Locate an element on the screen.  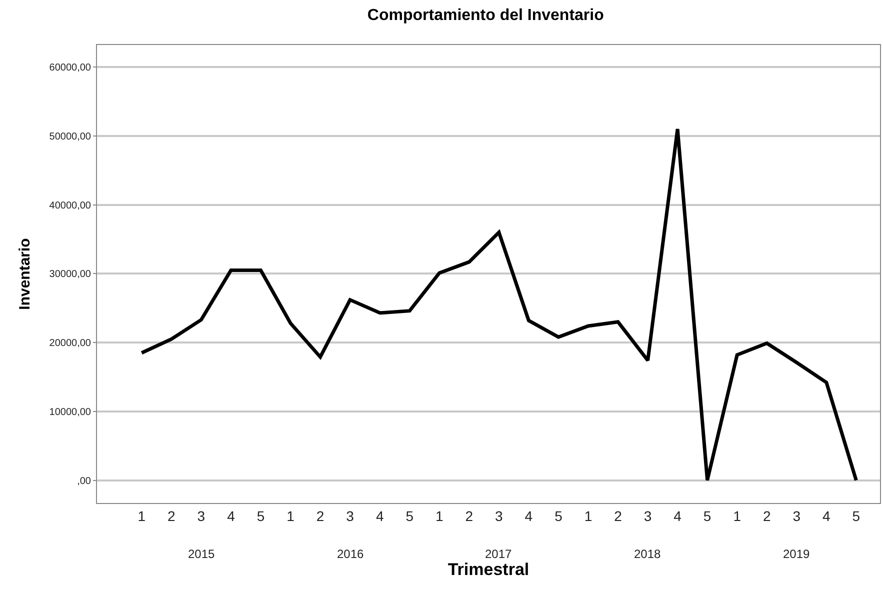
y-tick-label: 20000,00 is located at coordinates (70, 344).